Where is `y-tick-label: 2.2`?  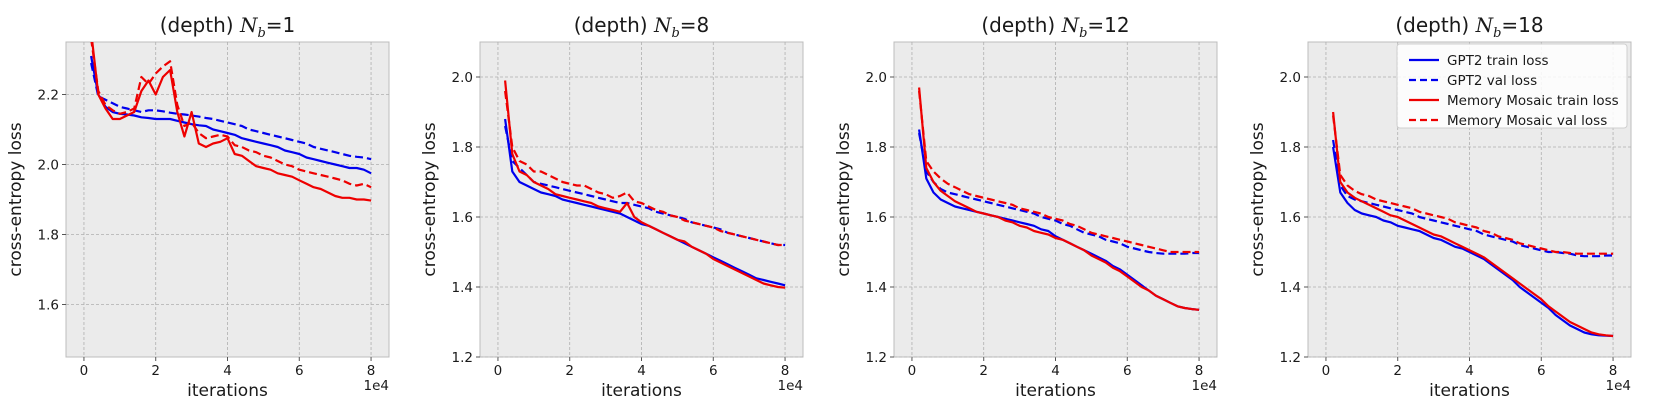 y-tick-label: 2.2 is located at coordinates (48, 96).